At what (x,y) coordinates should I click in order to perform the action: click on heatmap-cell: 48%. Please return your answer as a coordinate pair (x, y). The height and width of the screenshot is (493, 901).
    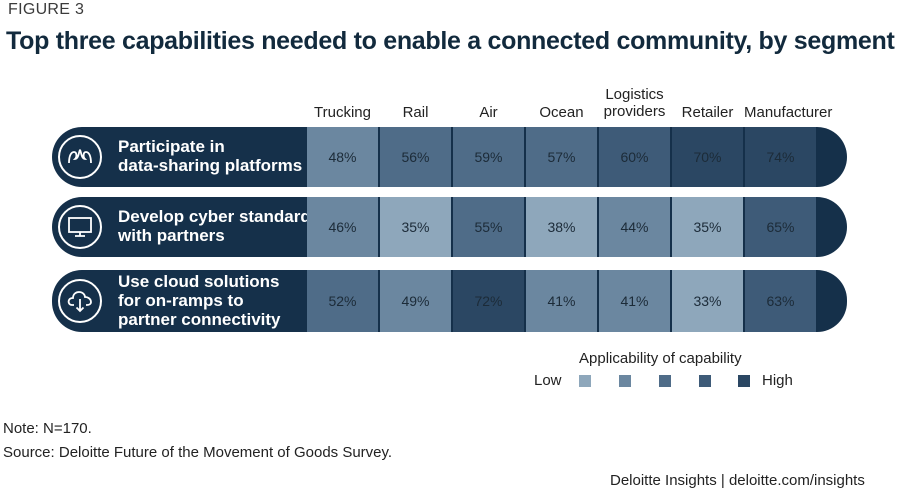
    Looking at the image, I should click on (342, 157).